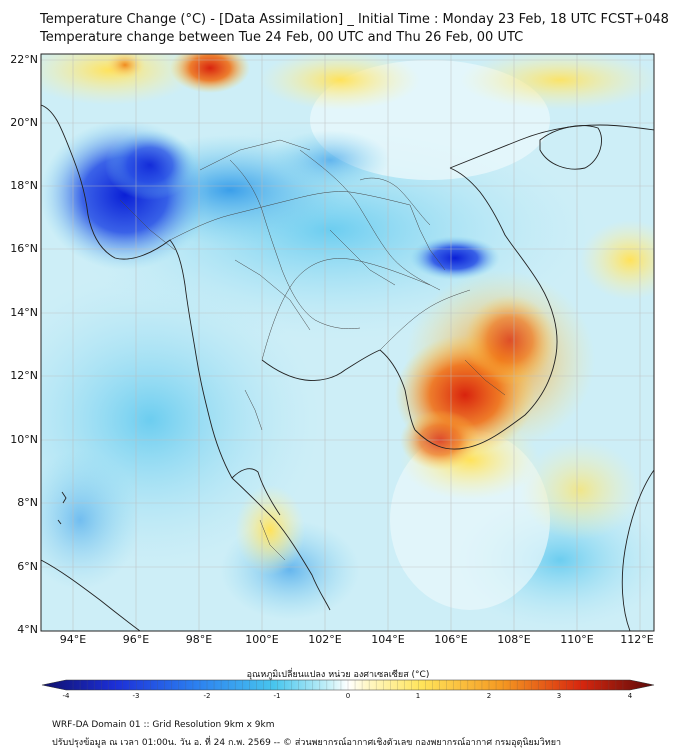 This screenshot has height=756, width=676. I want to click on colorbar-tick: -3, so click(136, 696).